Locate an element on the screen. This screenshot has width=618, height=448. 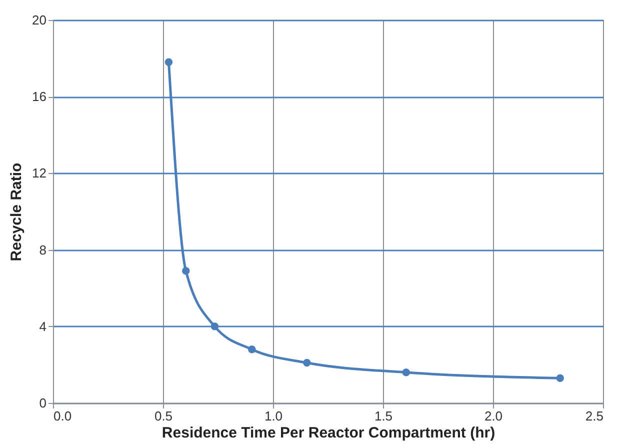
y-tick-label: 20 is located at coordinates (39, 20).